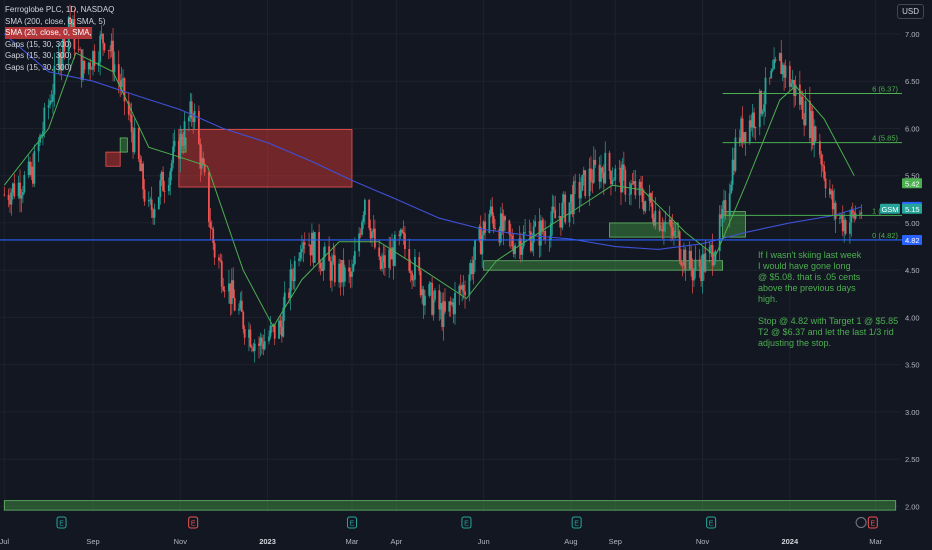 Image resolution: width=932 pixels, height=550 pixels. Describe the element at coordinates (55, 21) in the screenshot. I see `legend-sma200: SMA (200, close, 0, SMA, 5)` at that location.